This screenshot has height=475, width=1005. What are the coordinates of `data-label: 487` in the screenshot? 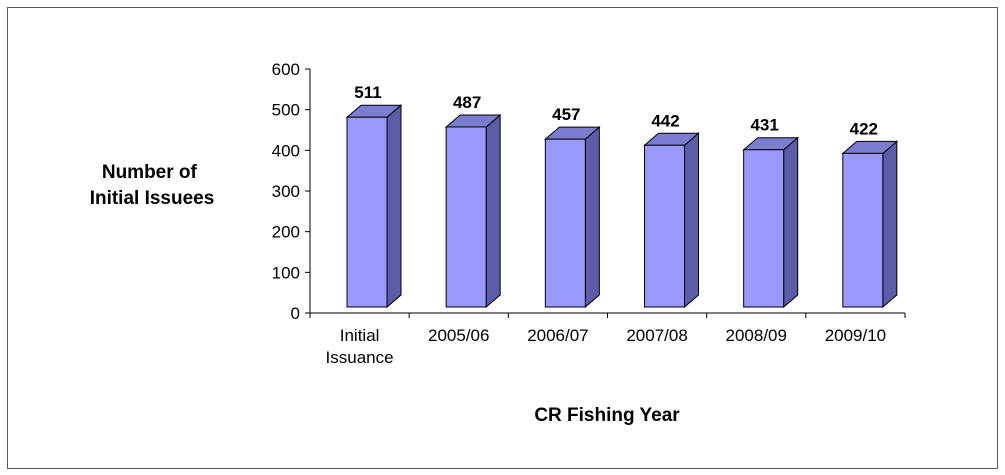 It's located at (467, 102).